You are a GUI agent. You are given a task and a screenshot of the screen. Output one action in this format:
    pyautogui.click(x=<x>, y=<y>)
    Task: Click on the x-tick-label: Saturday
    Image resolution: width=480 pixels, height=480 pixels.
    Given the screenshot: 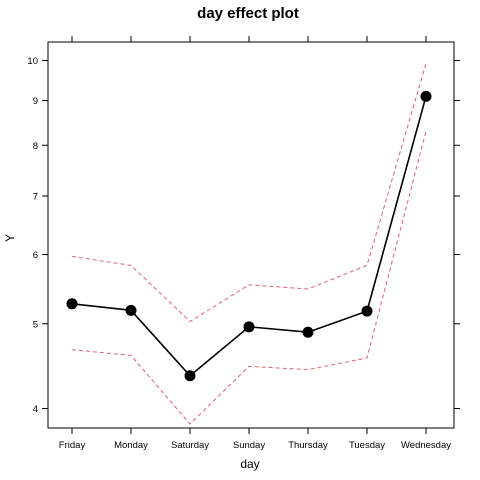 What is the action you would take?
    pyautogui.click(x=190, y=445)
    